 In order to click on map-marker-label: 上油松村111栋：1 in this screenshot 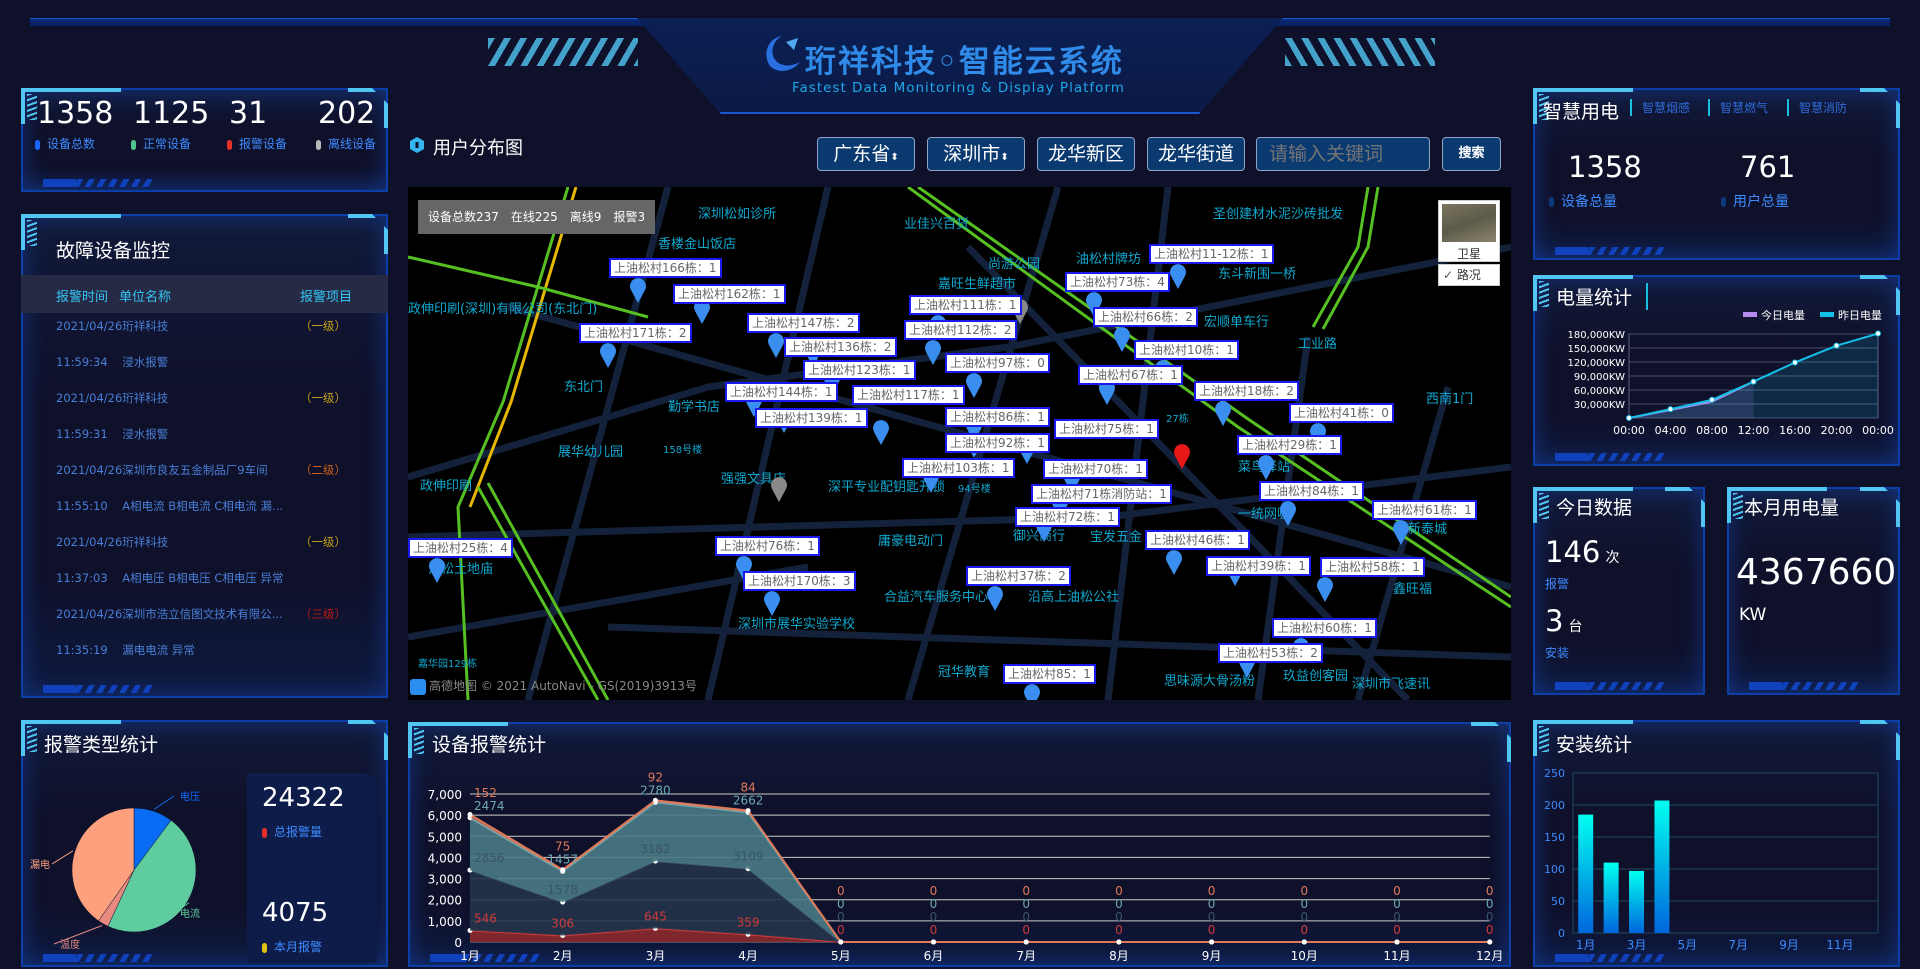, I will do `click(965, 305)`.